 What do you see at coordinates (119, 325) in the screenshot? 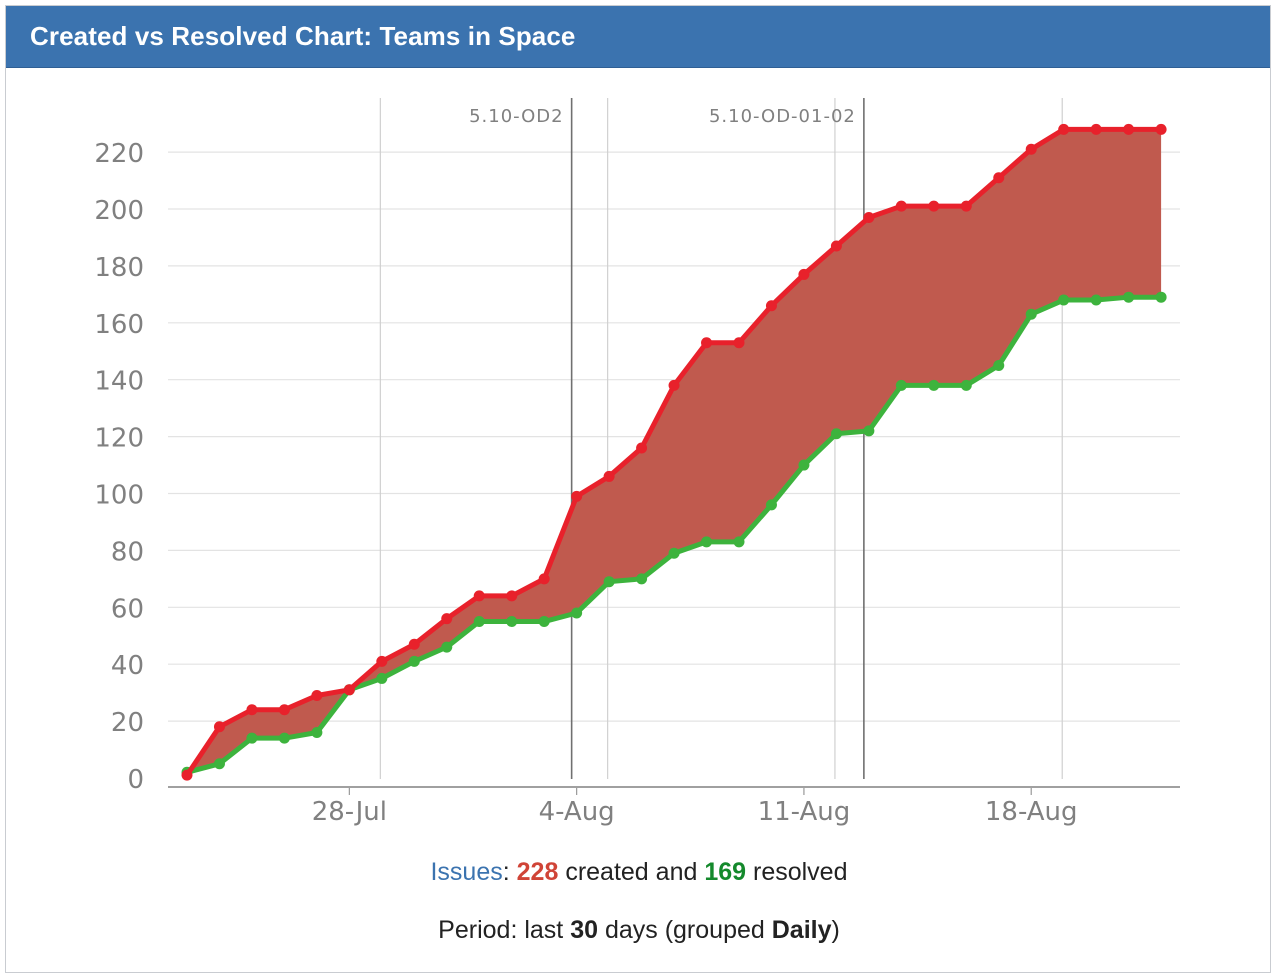
I see `y-tick-label: 160` at bounding box center [119, 325].